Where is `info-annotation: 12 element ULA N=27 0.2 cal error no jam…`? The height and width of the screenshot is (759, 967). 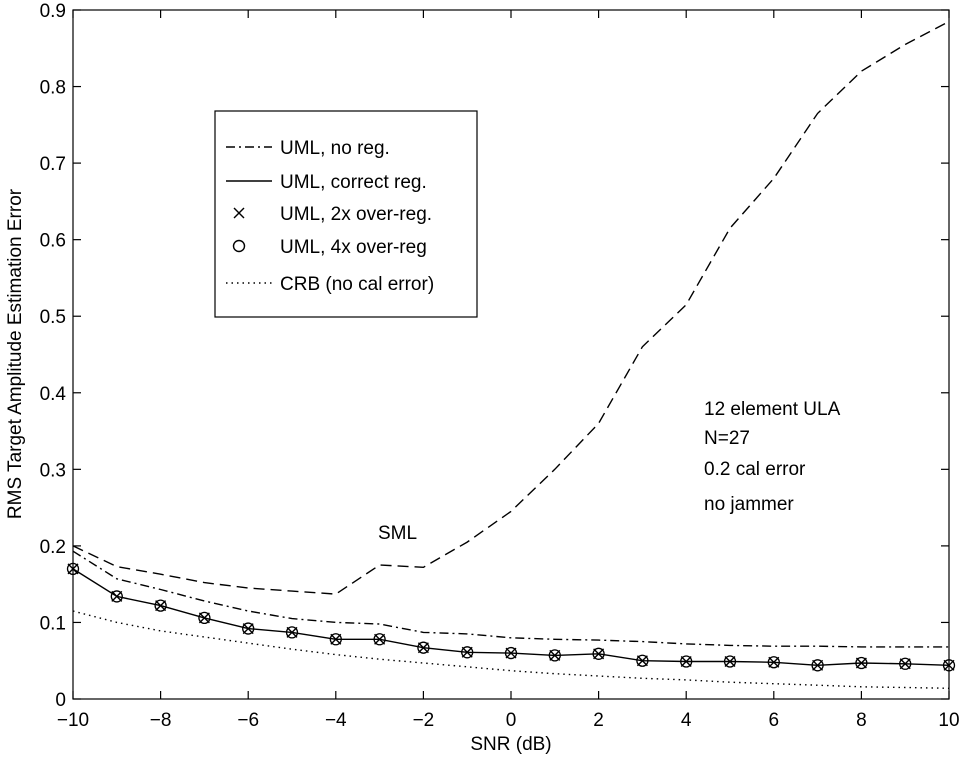
info-annotation: 12 element ULA N=27 0.2 cal error no jam… is located at coordinates (772, 457).